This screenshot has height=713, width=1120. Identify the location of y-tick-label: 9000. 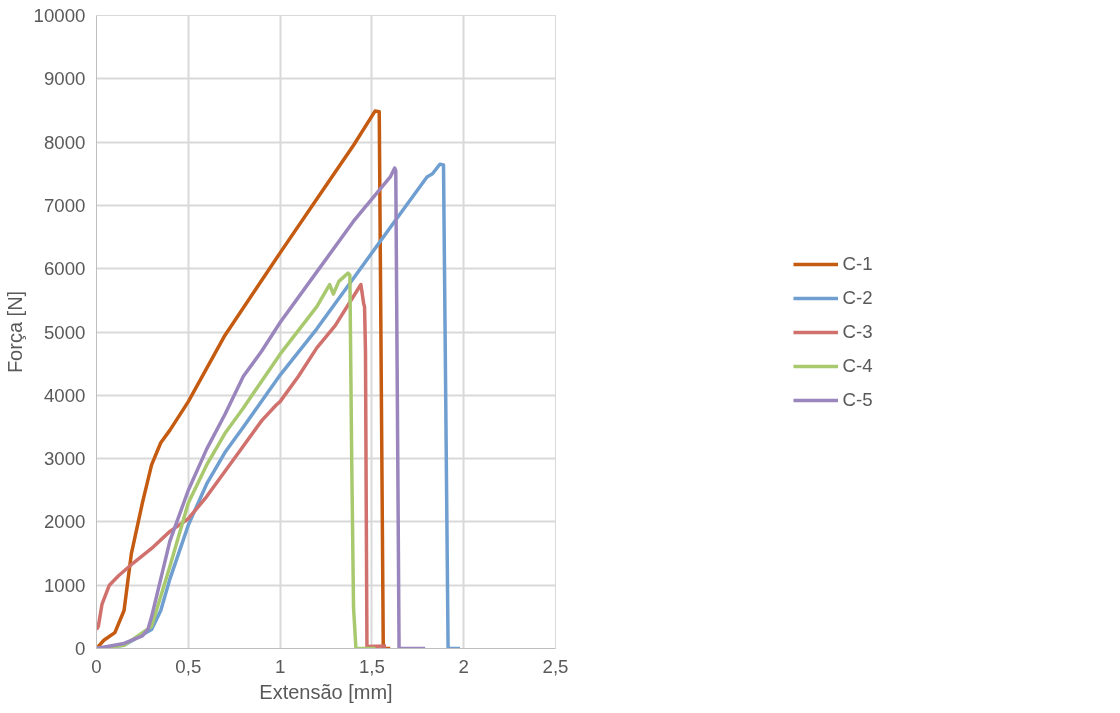
(65, 79).